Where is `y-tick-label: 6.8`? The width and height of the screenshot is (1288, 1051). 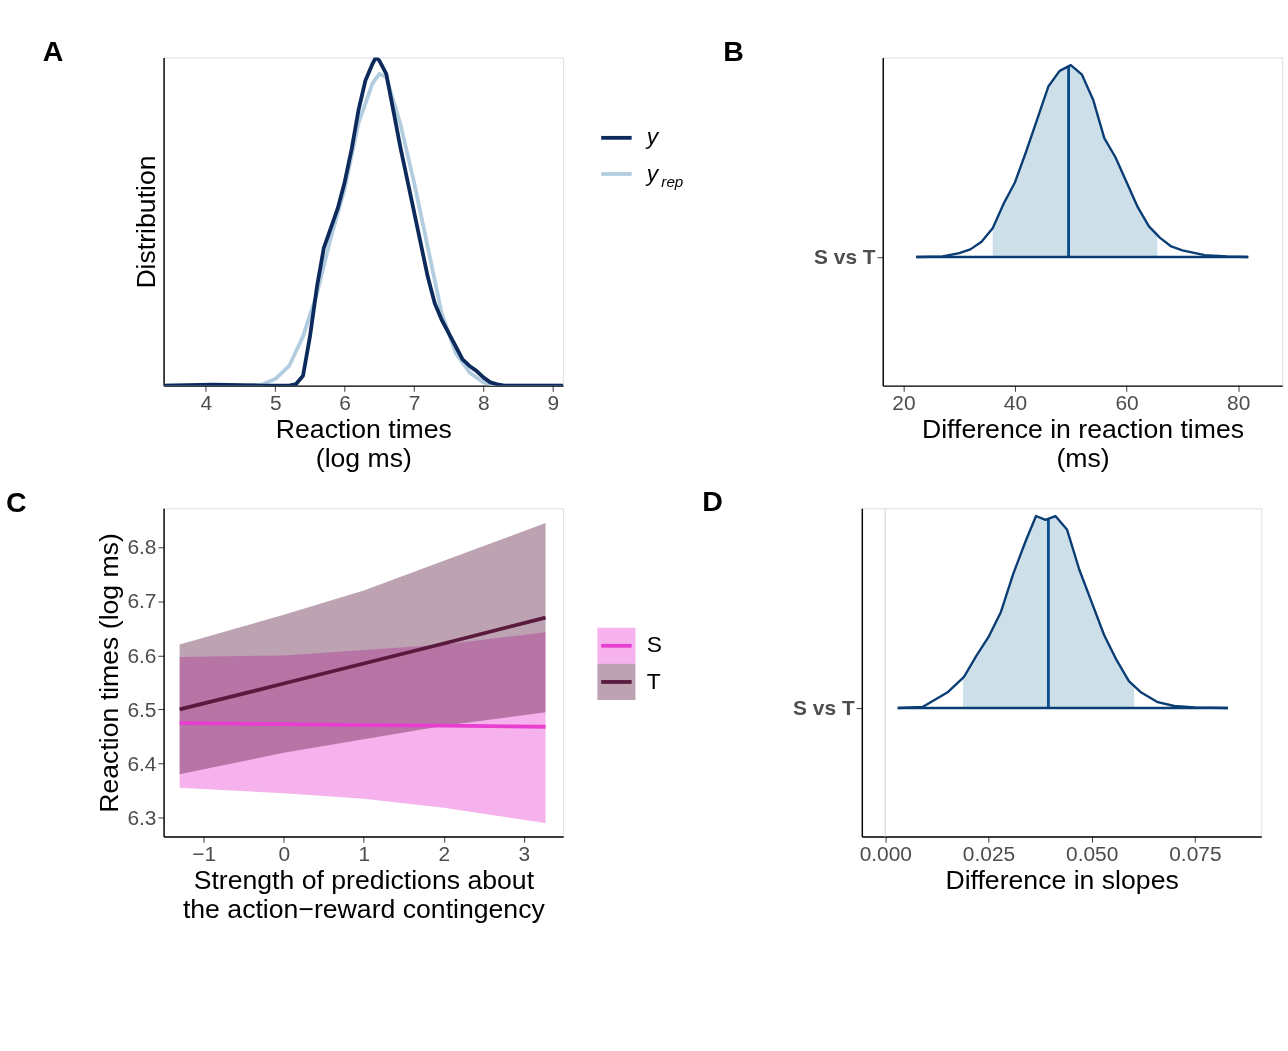
y-tick-label: 6.8 is located at coordinates (142, 547).